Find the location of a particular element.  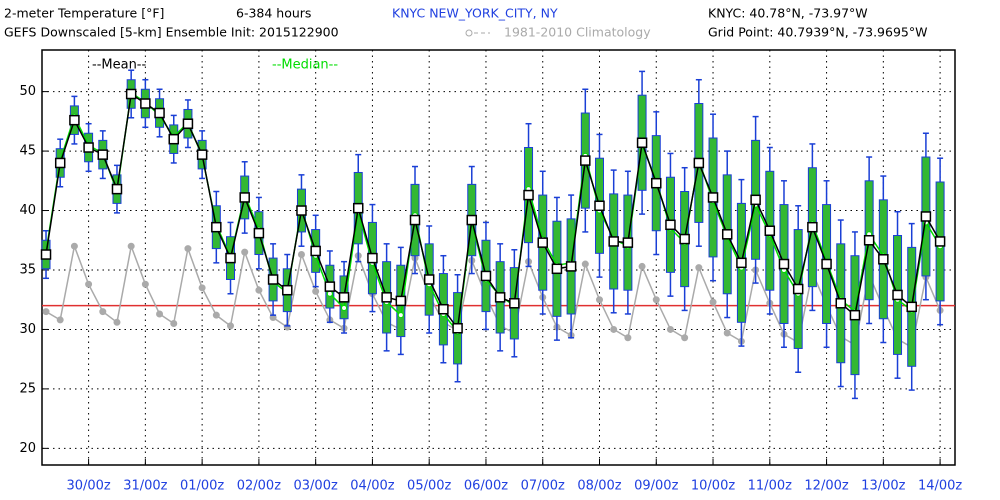

legend-marker is located at coordinates (469, 33).